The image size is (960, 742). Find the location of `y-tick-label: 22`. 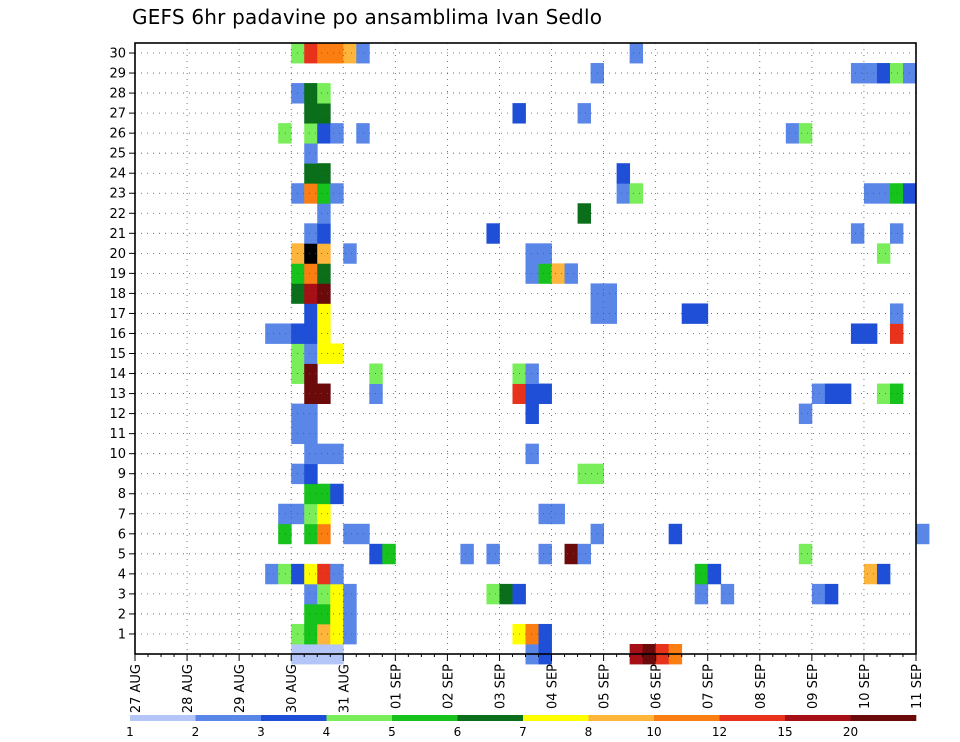

y-tick-label: 22 is located at coordinates (117, 214).